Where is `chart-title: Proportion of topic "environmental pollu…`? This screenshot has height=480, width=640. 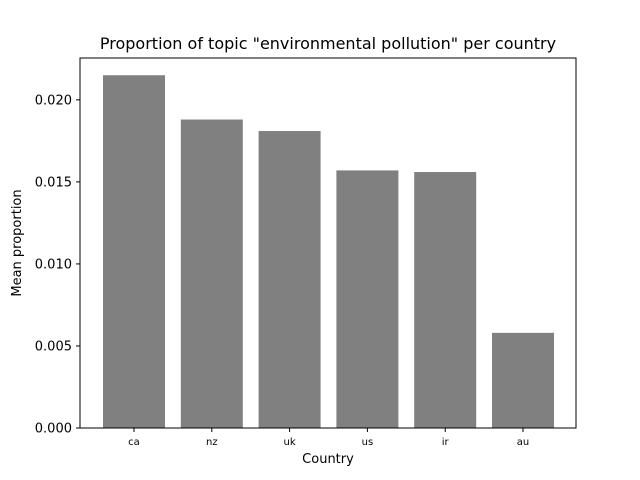
chart-title: Proportion of topic "environmental pollu… is located at coordinates (328, 43).